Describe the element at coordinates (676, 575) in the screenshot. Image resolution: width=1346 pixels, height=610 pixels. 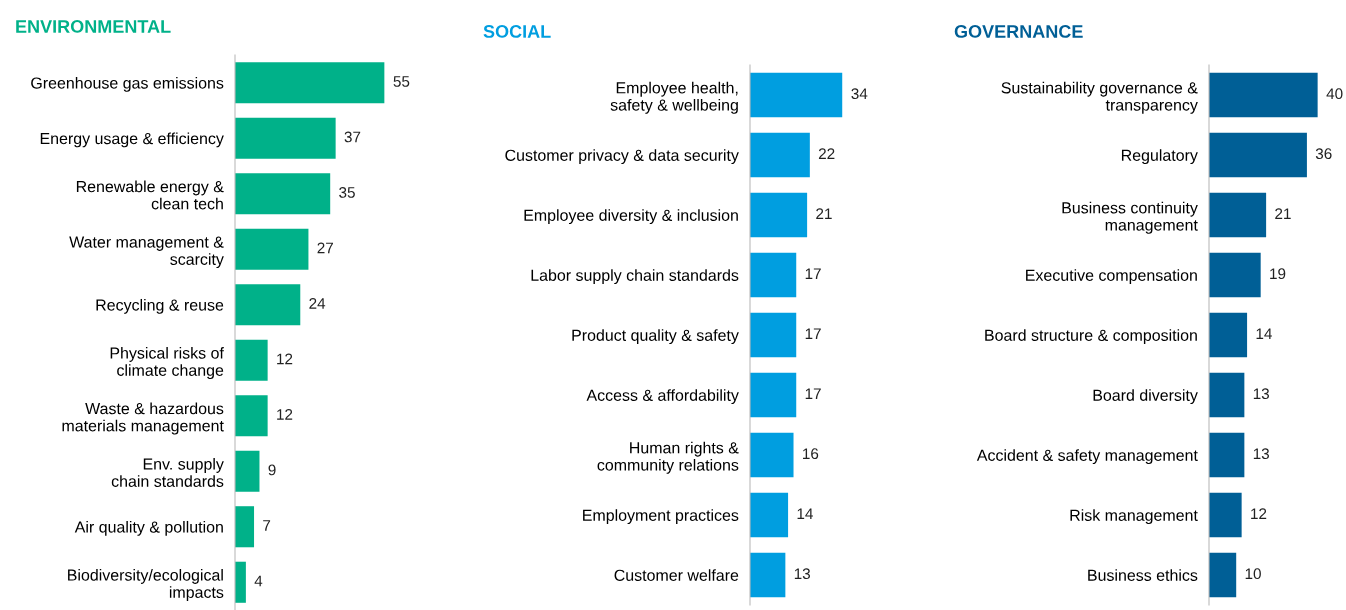
I see `y-tick-label: Customer welfare` at that location.